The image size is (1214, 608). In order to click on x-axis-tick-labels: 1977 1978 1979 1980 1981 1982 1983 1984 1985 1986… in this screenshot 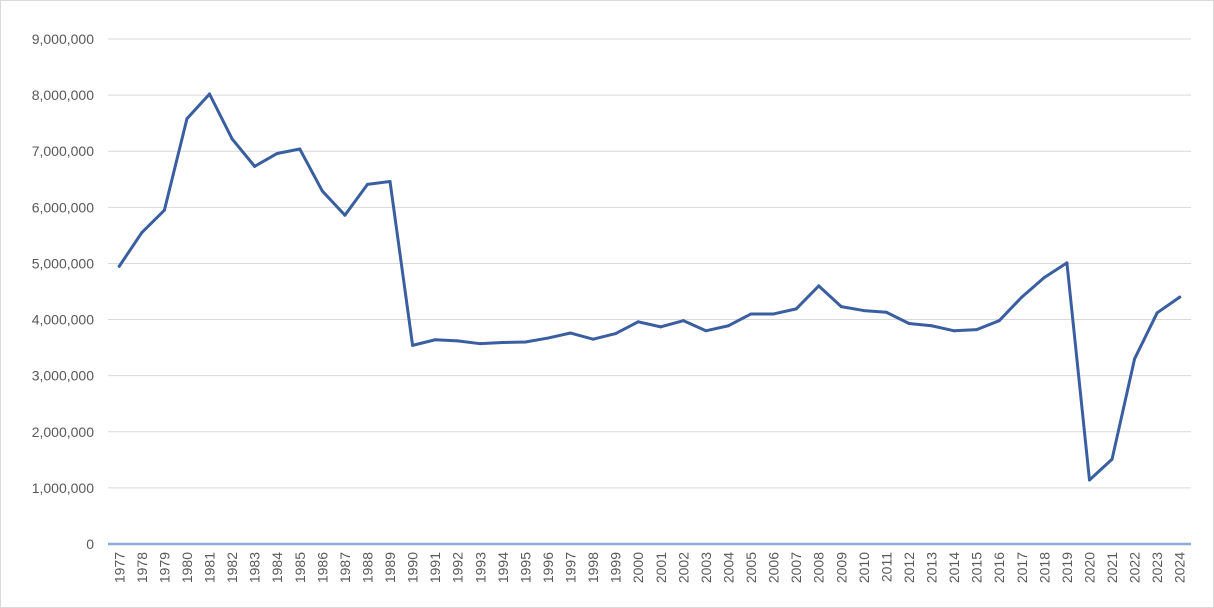, I will do `click(649, 567)`.